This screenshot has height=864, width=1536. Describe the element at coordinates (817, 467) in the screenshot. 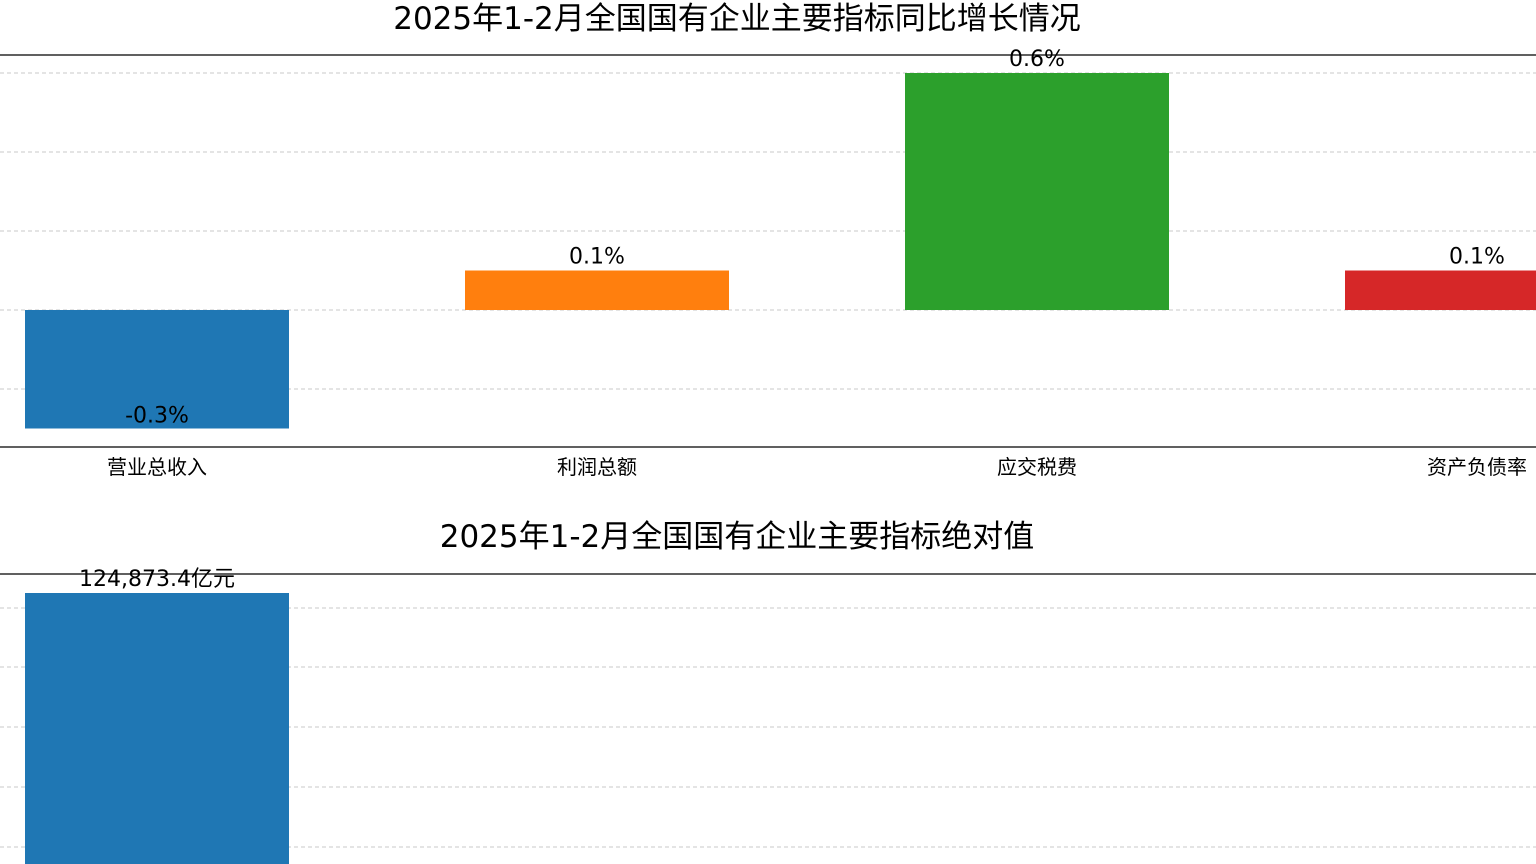

I see `growth-chart-tick-labels: 营业总收入 利润总额 应交税费 资产负债率` at that location.